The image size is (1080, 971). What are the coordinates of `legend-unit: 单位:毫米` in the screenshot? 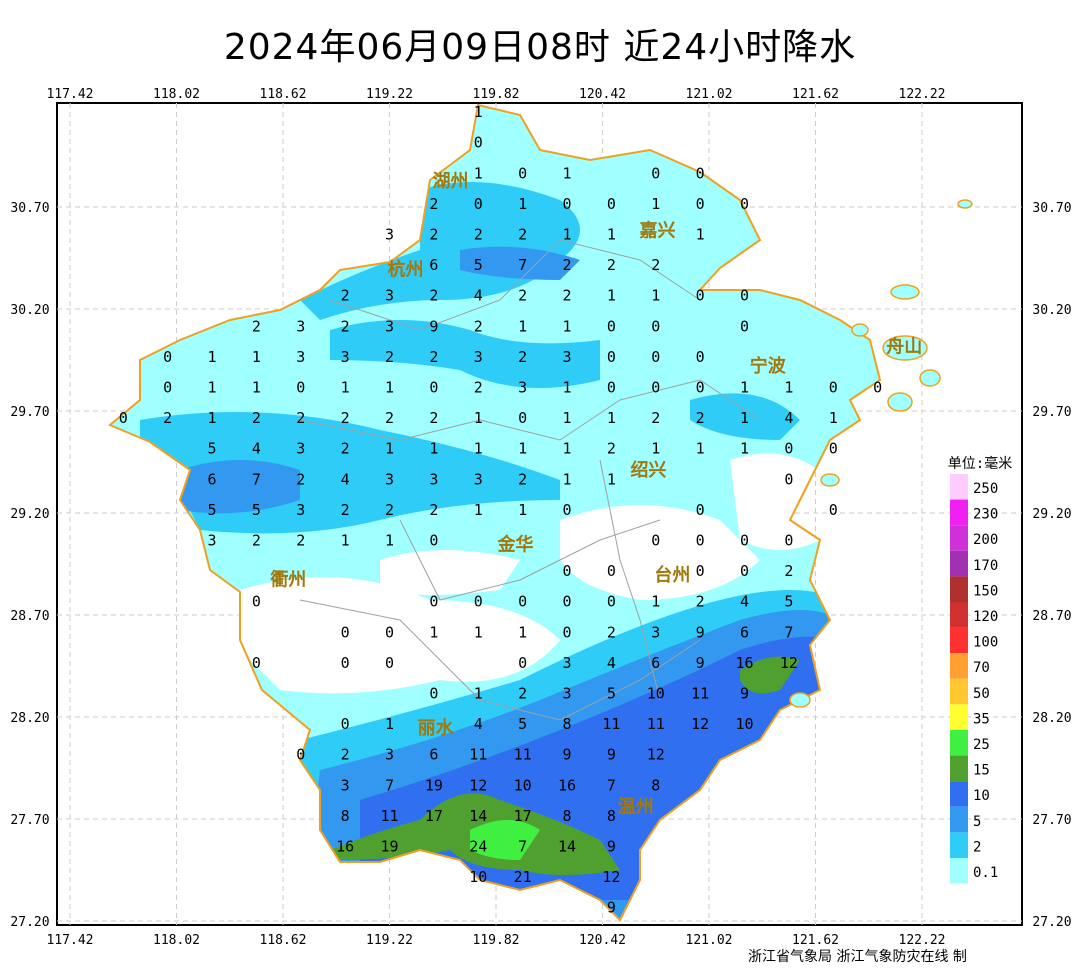 It's located at (980, 463).